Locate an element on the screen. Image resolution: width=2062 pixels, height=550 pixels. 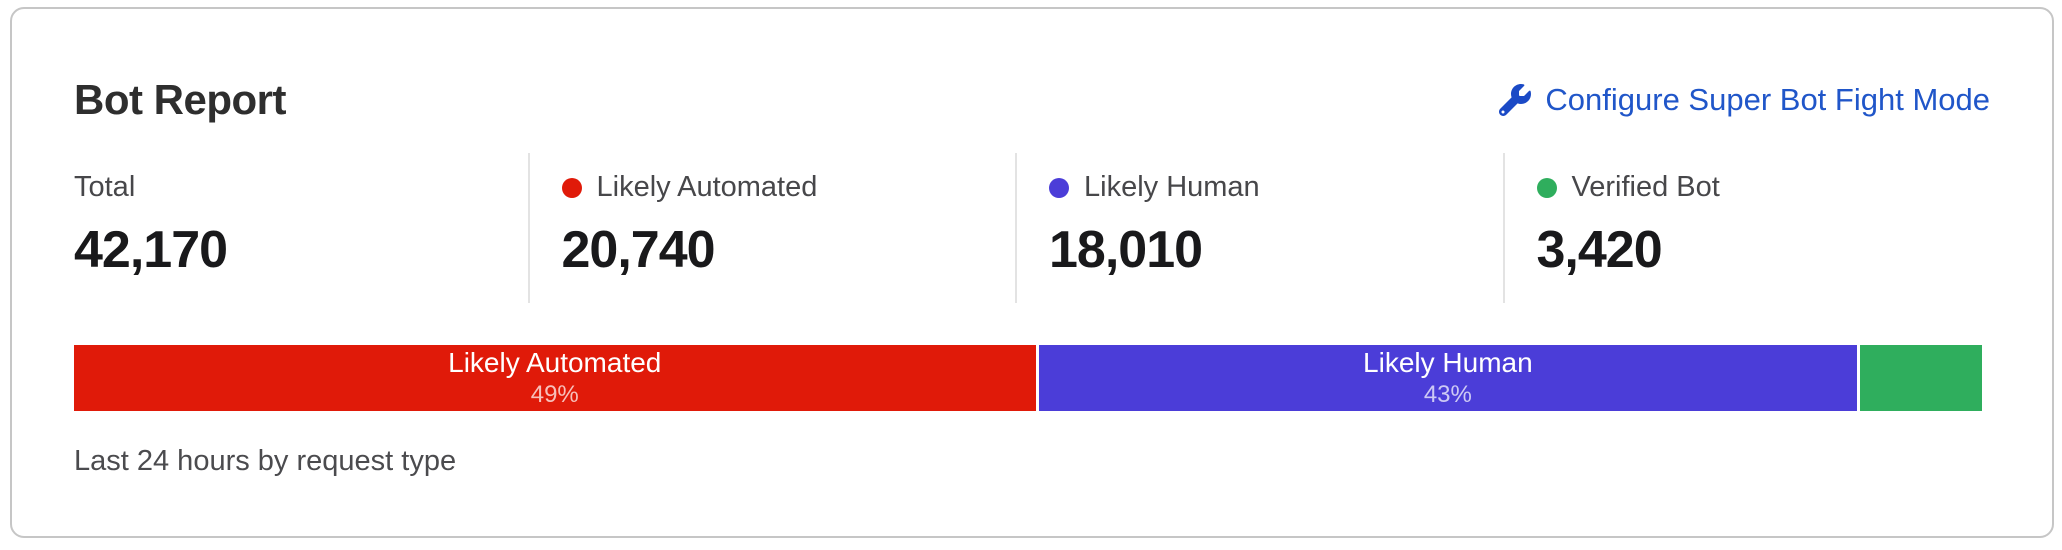
stat-column-likely-automated: Likely Automated 20,740 is located at coordinates (771, 228).